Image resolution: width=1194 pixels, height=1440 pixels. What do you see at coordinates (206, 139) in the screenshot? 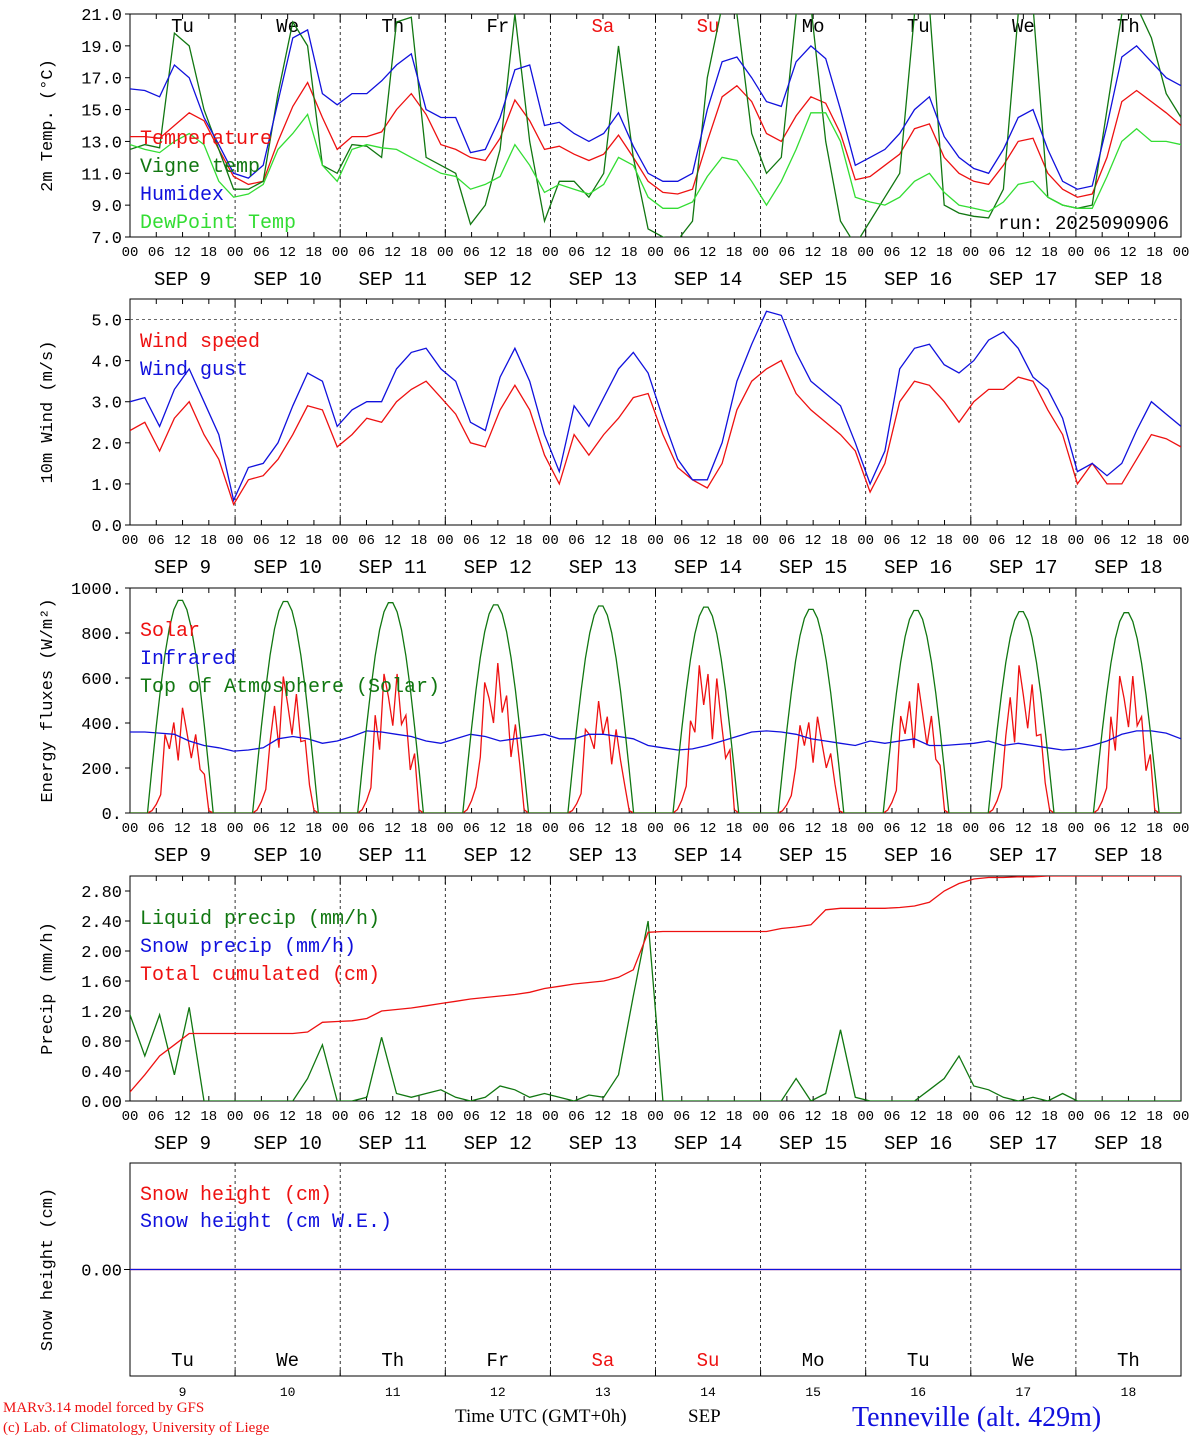
I see `legend-entry: Temperature` at bounding box center [206, 139].